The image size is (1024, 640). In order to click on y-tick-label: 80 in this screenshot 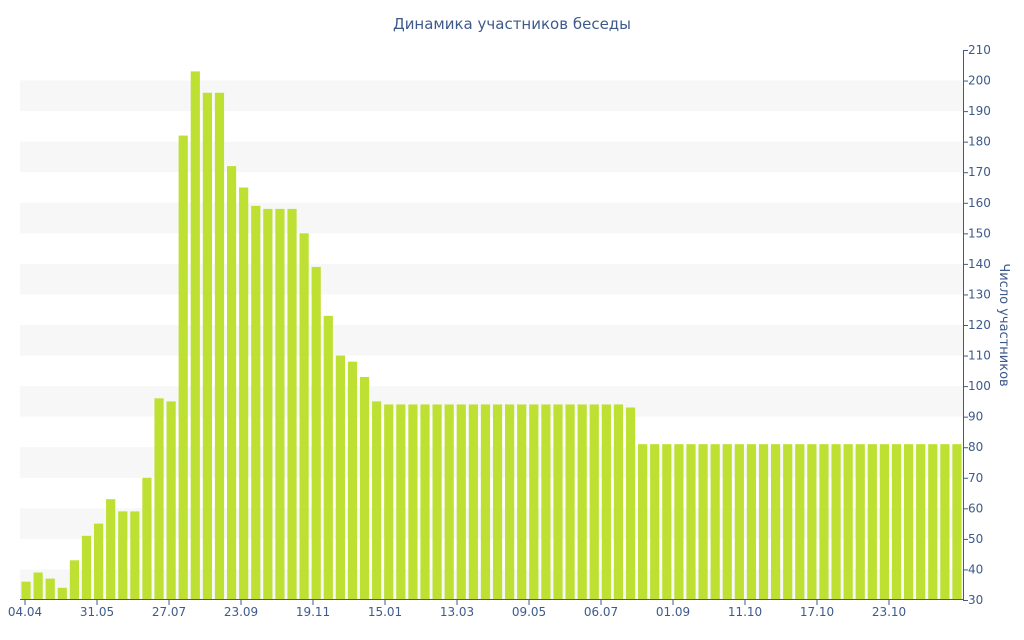, I will do `click(975, 447)`.